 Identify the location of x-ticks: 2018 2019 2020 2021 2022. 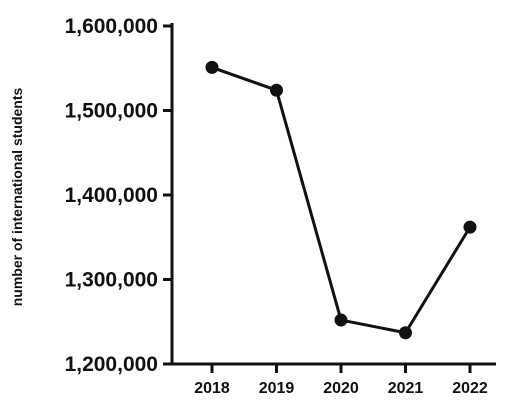
(341, 380).